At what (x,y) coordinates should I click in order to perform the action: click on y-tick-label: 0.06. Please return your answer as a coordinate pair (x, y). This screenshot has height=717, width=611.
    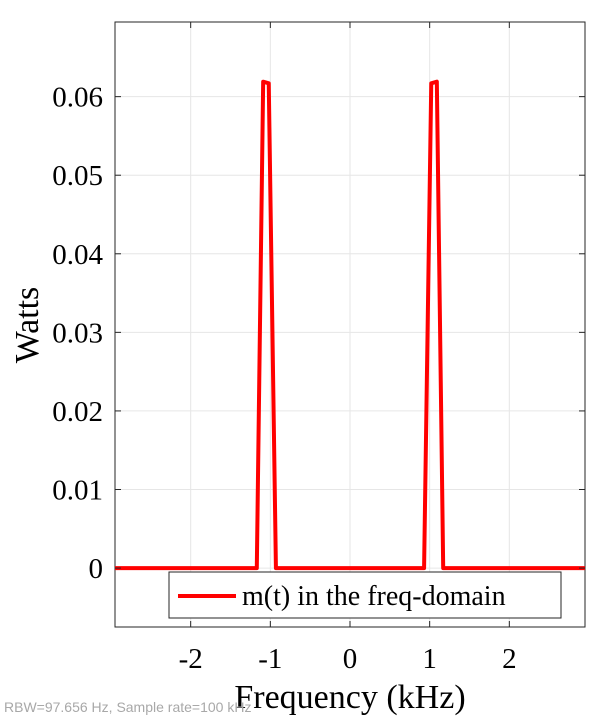
    Looking at the image, I should click on (77, 98).